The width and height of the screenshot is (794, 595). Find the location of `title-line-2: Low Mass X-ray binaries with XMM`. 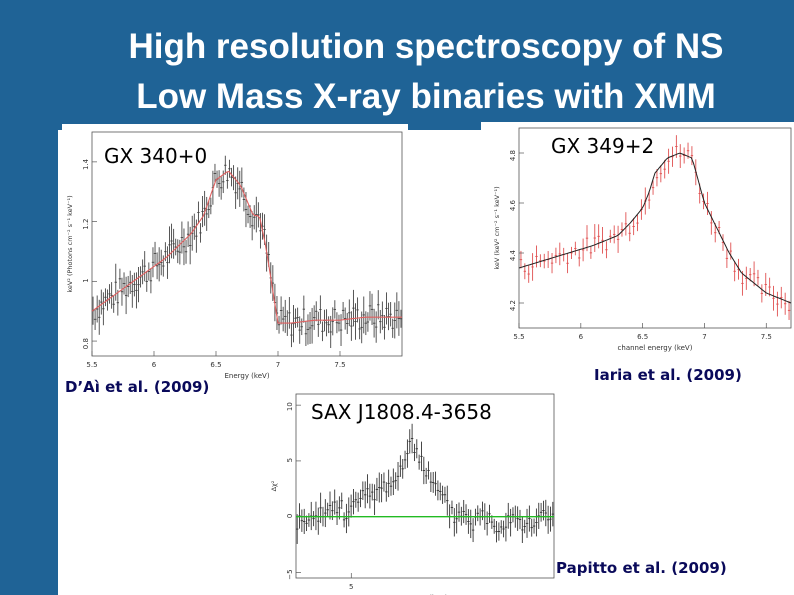

title-line-2: Low Mass X-ray binaries with XMM is located at coordinates (426, 96).